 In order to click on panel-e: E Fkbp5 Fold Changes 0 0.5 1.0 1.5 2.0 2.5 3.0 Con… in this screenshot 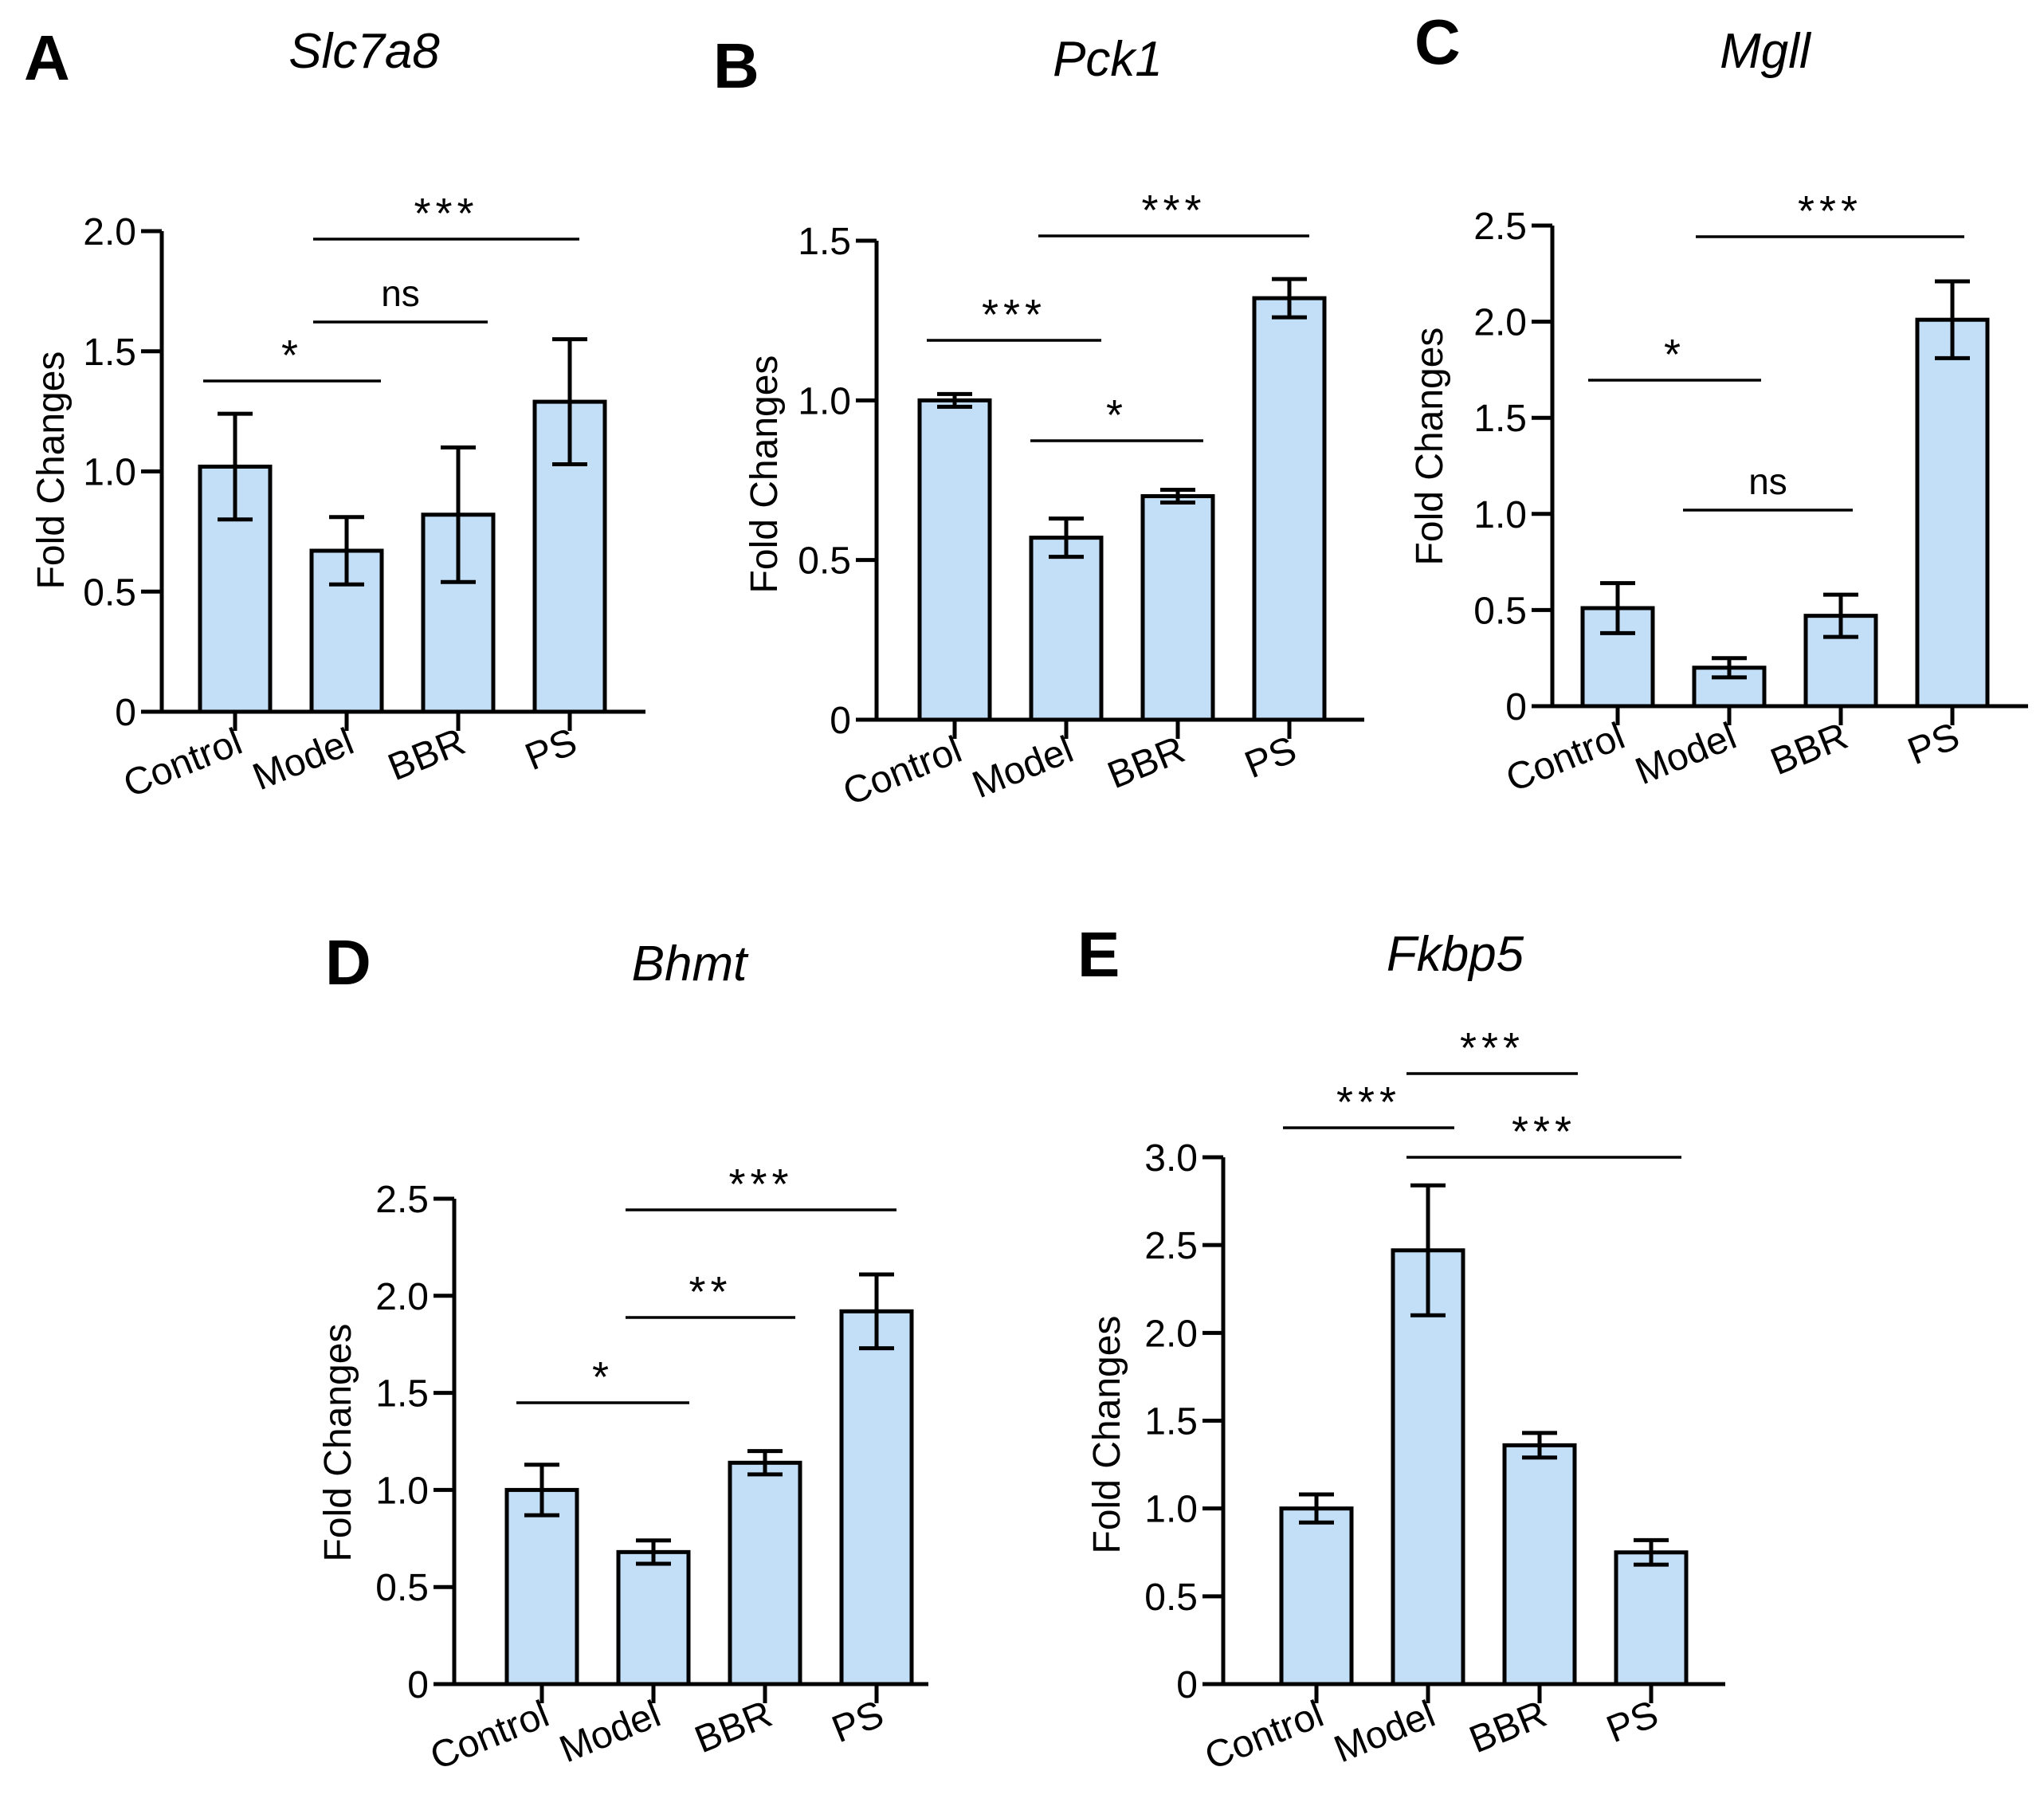, I will do `click(1401, 1348)`.